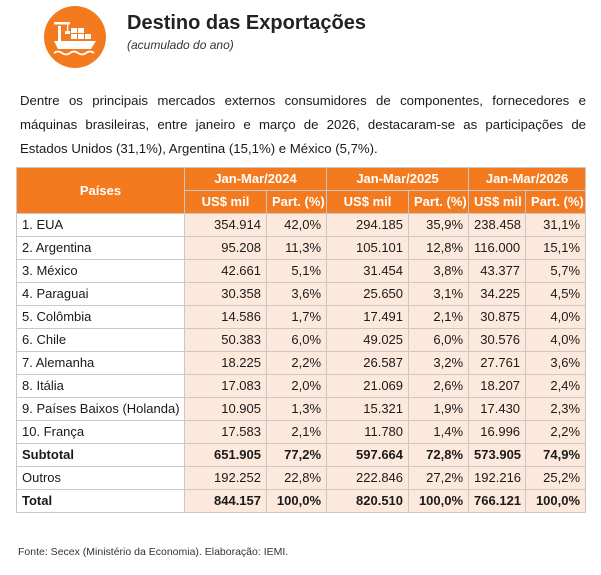 This screenshot has height=575, width=601. I want to click on value-2026-cell: 34.225, so click(497, 294).